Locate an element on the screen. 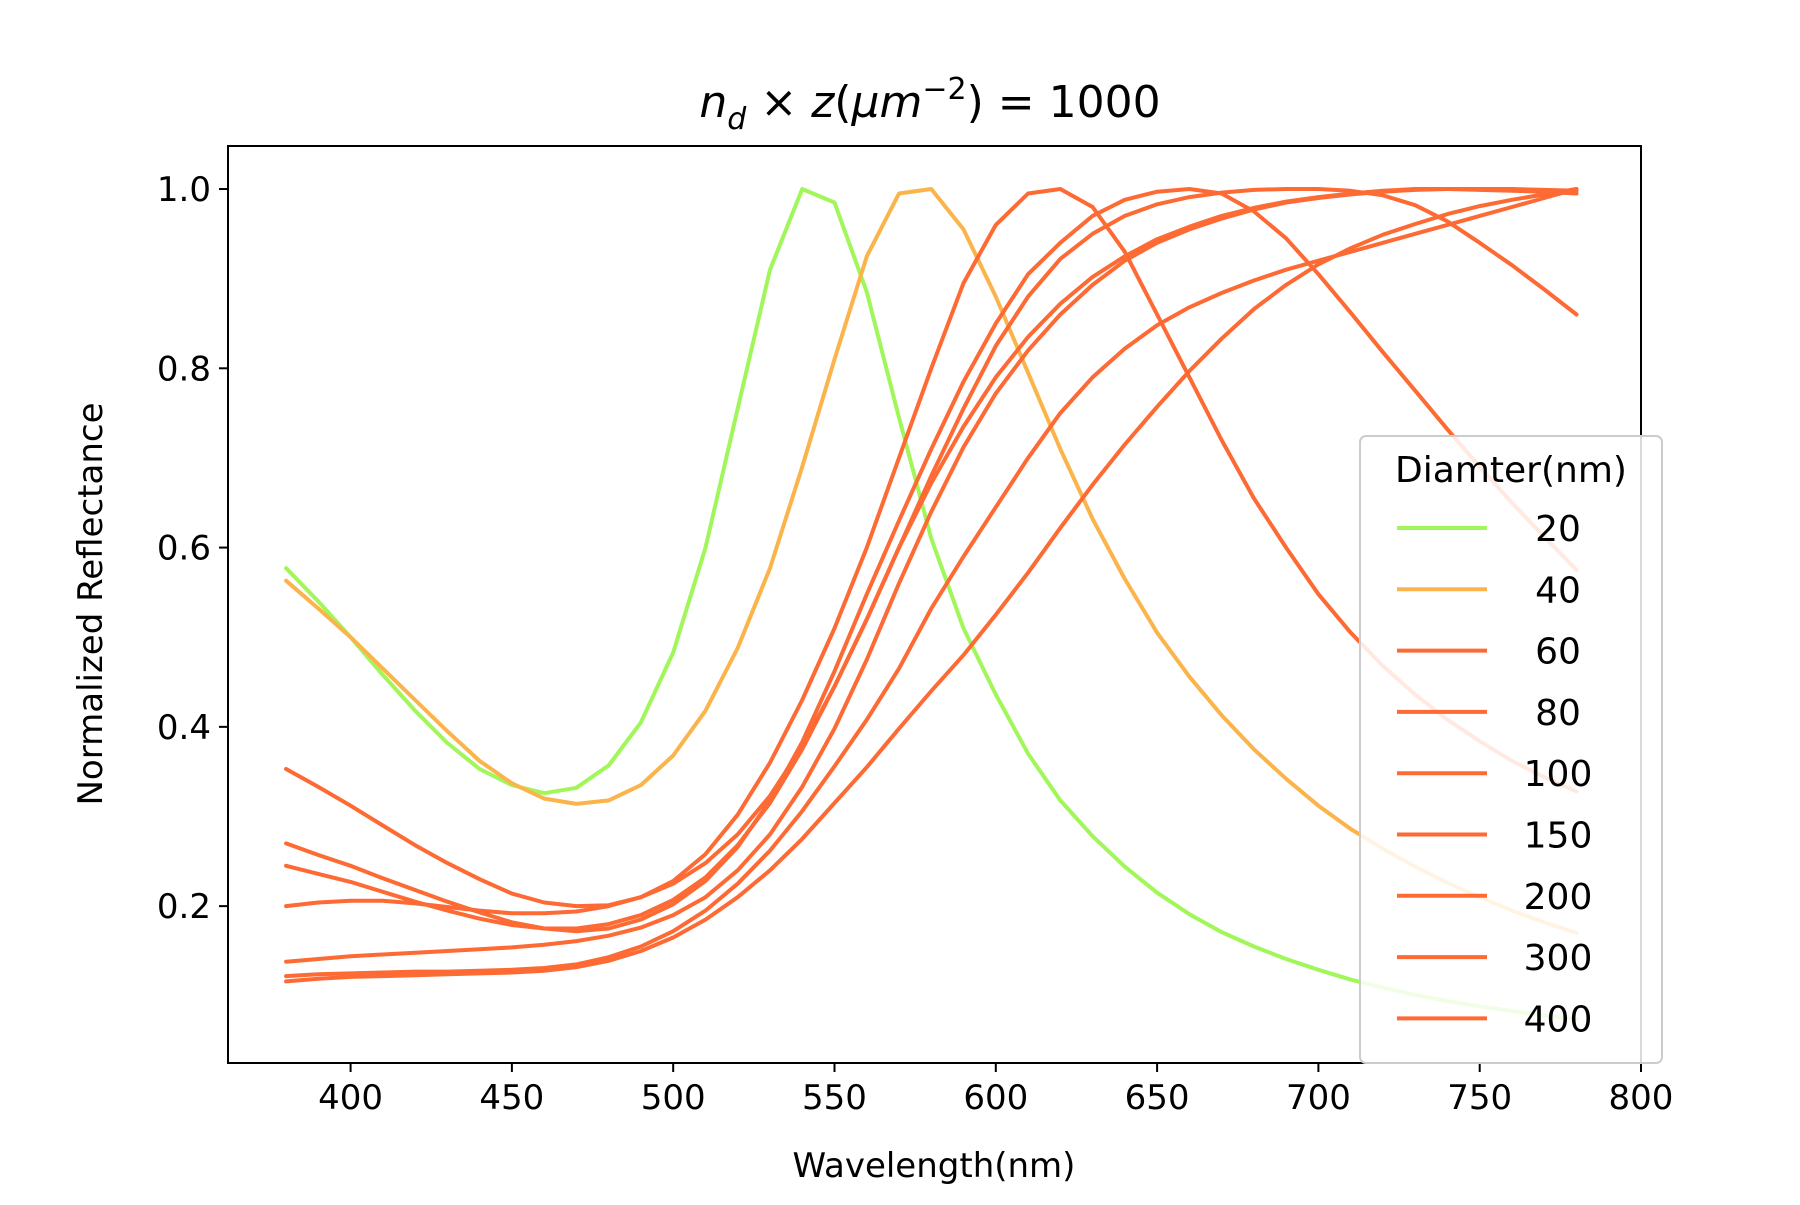  x-axis-ticks: 400 450 500 550 600 650 700 750 800 is located at coordinates (995, 1090).